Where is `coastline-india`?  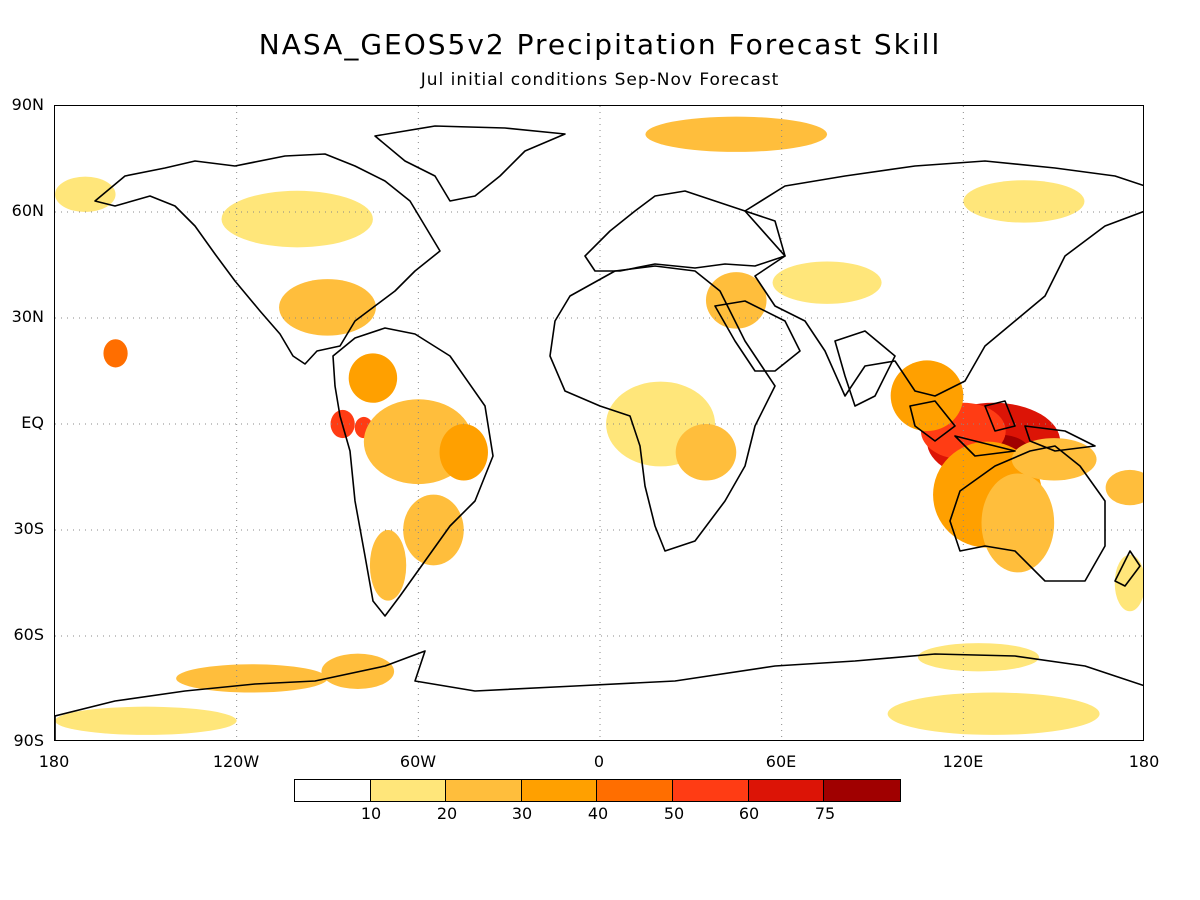
coastline-india is located at coordinates (865, 368).